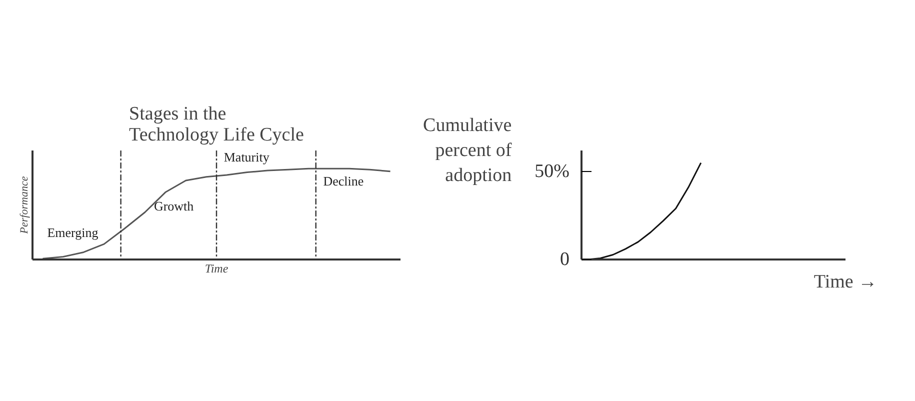 The width and height of the screenshot is (915, 401). I want to click on annotation: Decline, so click(343, 181).